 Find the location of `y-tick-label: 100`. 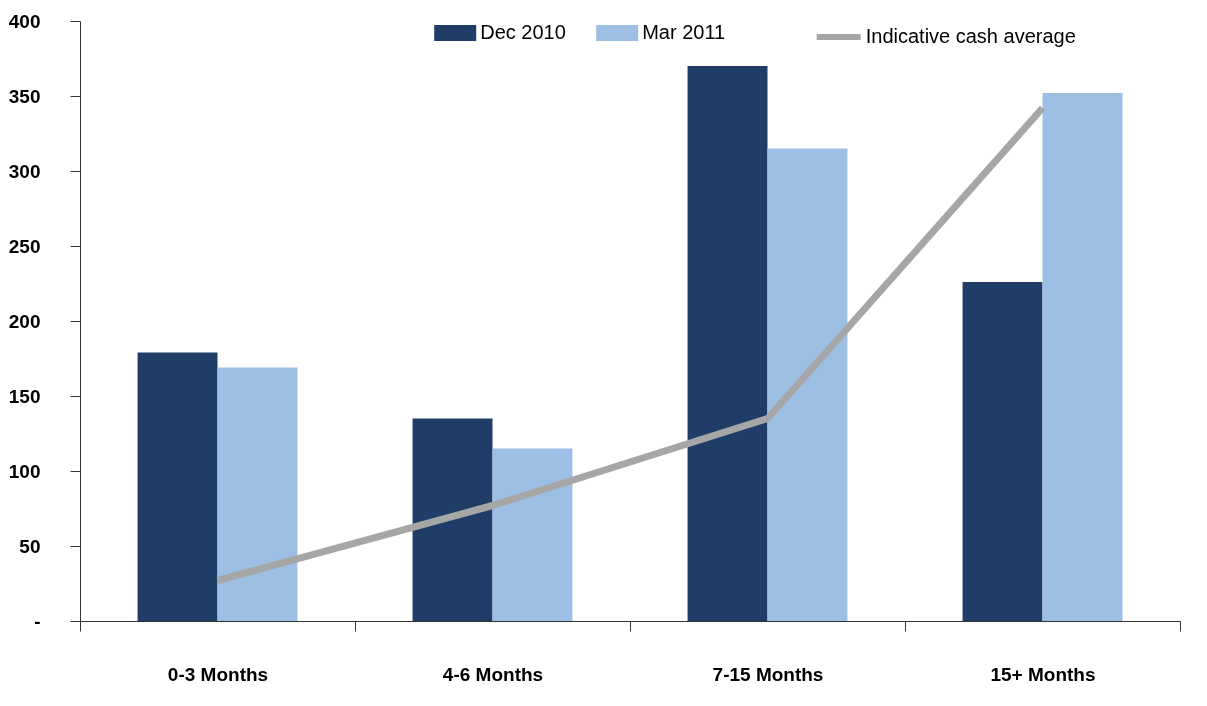

y-tick-label: 100 is located at coordinates (24, 471).